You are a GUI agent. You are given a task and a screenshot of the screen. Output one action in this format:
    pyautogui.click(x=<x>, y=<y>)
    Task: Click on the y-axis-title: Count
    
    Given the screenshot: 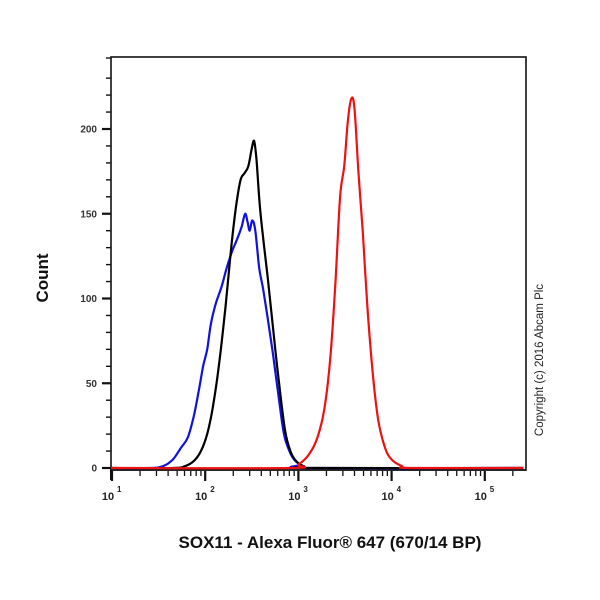 What is the action you would take?
    pyautogui.click(x=42, y=278)
    